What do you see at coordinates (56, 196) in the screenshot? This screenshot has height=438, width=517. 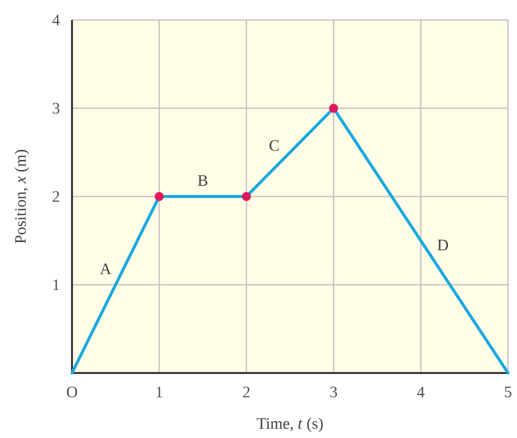 I see `y-tick-label: 2` at bounding box center [56, 196].